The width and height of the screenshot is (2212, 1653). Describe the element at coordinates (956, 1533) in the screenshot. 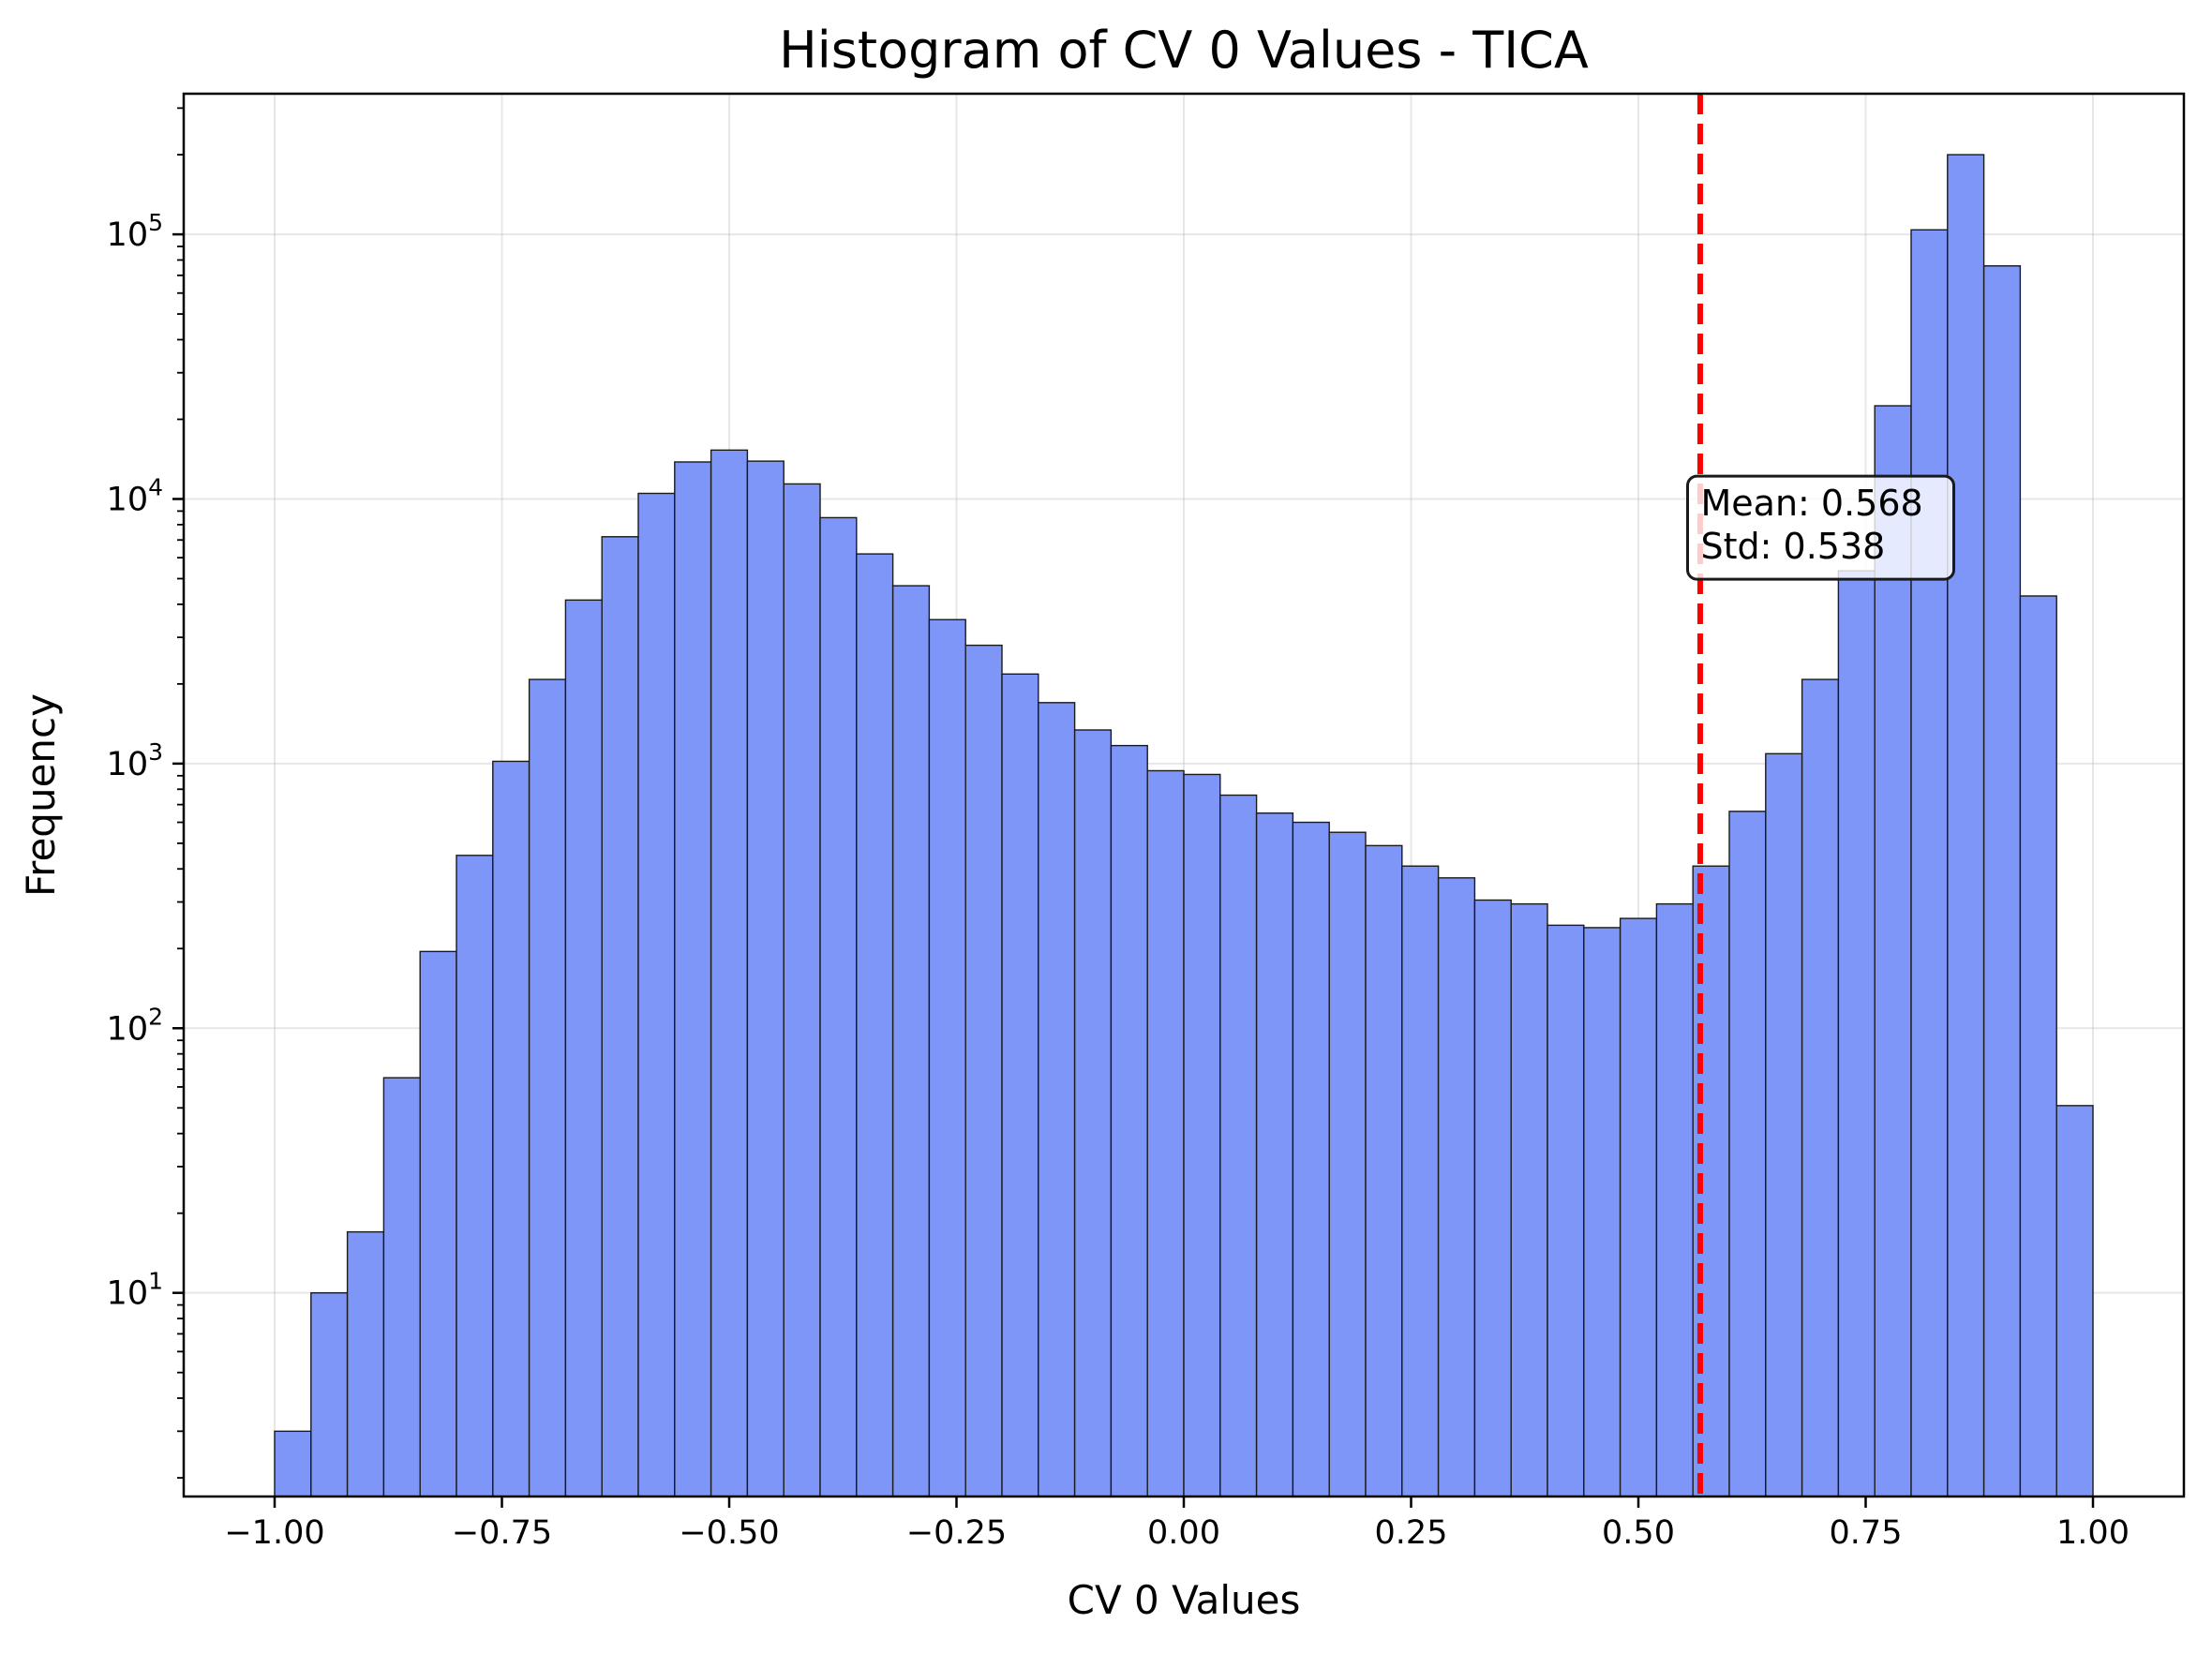

I see `x-tick-label: −0.25` at that location.